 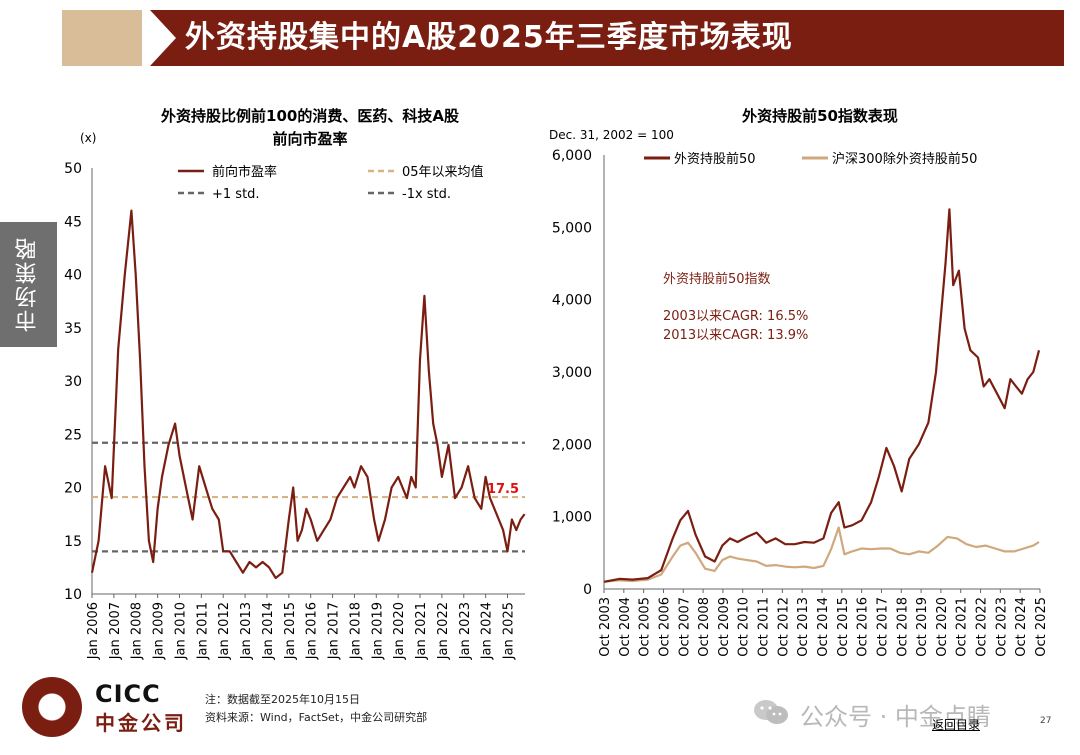 What do you see at coordinates (487, 631) in the screenshot?
I see `x-tick-label: Jan 2024` at bounding box center [487, 631].